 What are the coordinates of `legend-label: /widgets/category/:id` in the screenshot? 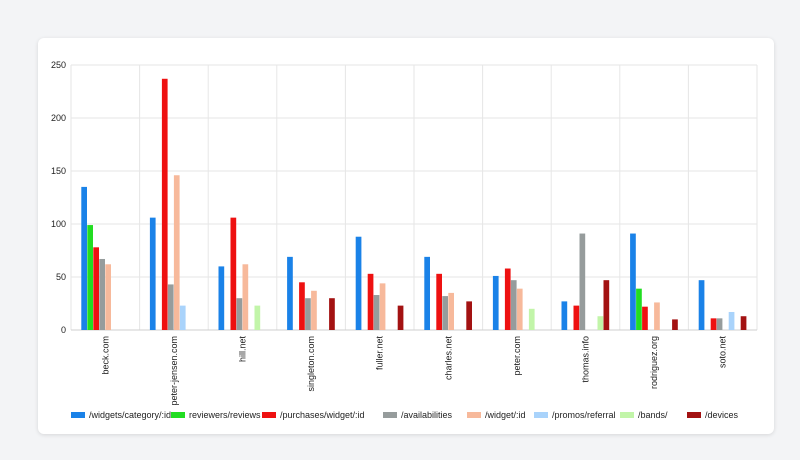 It's located at (130, 415).